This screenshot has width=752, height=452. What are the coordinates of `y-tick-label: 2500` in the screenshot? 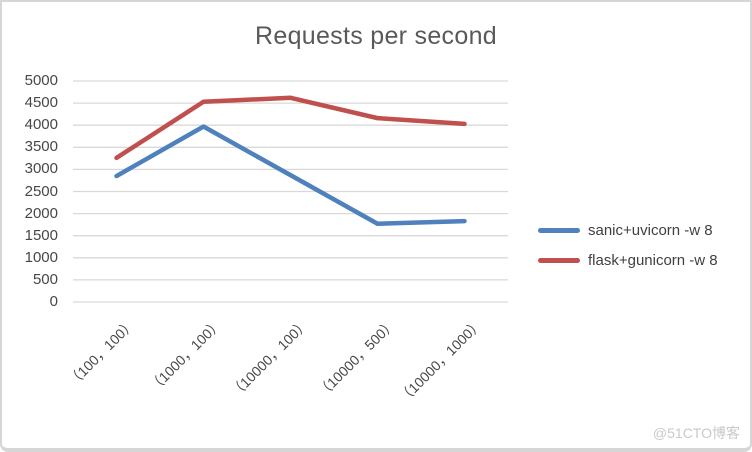 It's located at (41, 191).